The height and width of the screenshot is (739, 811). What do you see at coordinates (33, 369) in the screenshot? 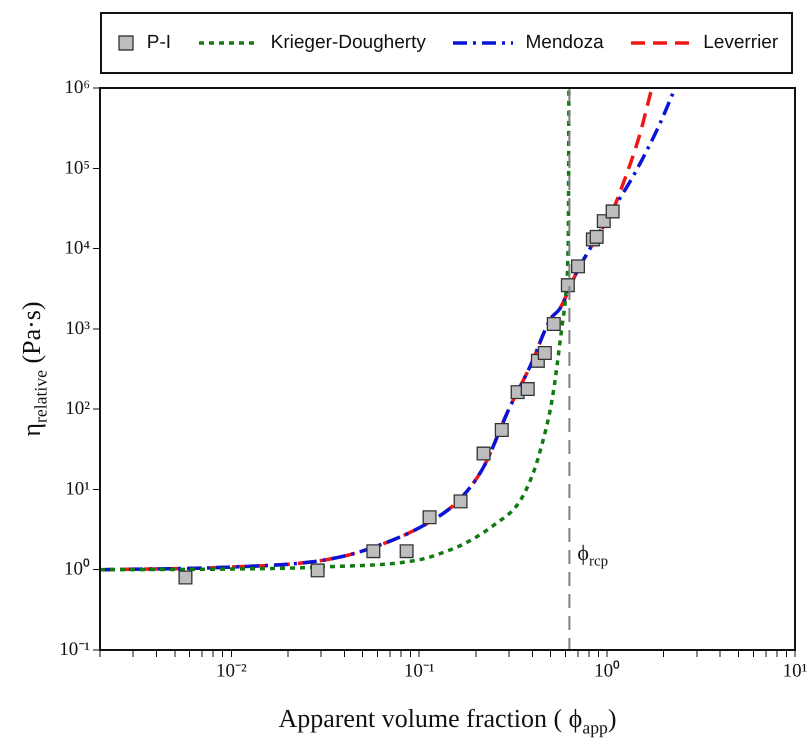
I see `y-axis-title: ηrelative (Pa·s)` at bounding box center [33, 369].